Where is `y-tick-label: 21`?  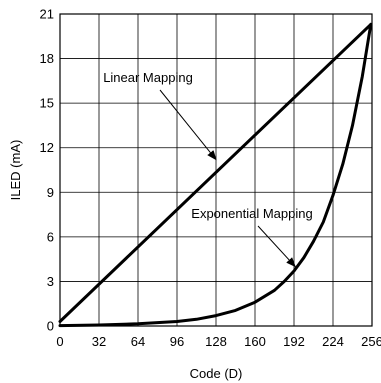 y-tick-label: 21 is located at coordinates (47, 14).